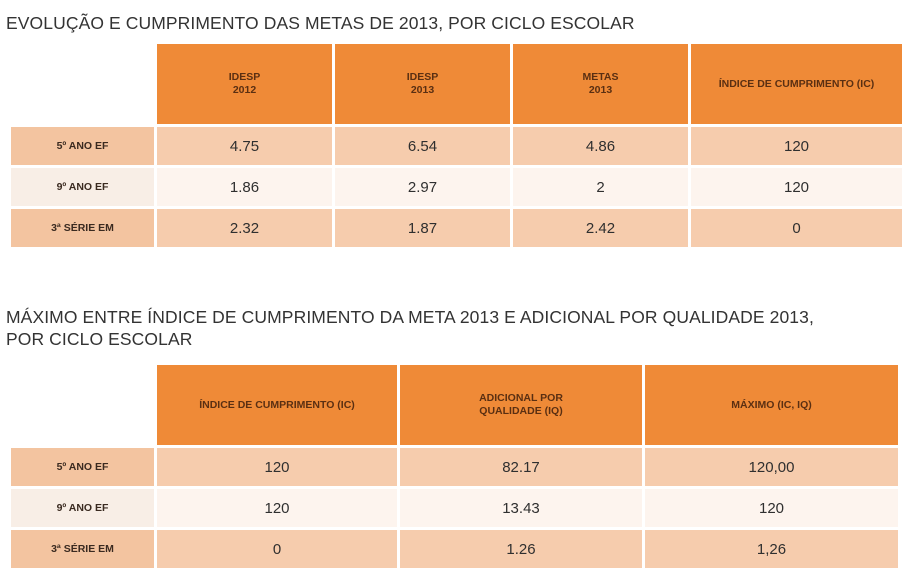  I want to click on table-cell: 1,26, so click(771, 549).